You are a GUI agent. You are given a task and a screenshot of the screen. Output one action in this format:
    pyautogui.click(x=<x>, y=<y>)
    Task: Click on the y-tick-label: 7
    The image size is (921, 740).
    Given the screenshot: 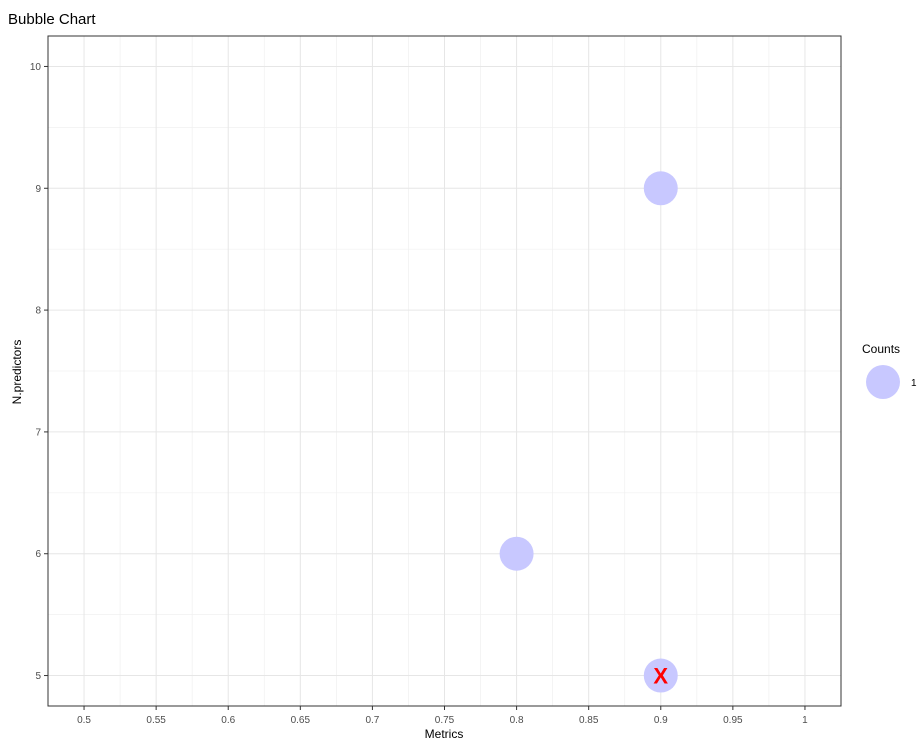 What is the action you would take?
    pyautogui.click(x=38, y=432)
    